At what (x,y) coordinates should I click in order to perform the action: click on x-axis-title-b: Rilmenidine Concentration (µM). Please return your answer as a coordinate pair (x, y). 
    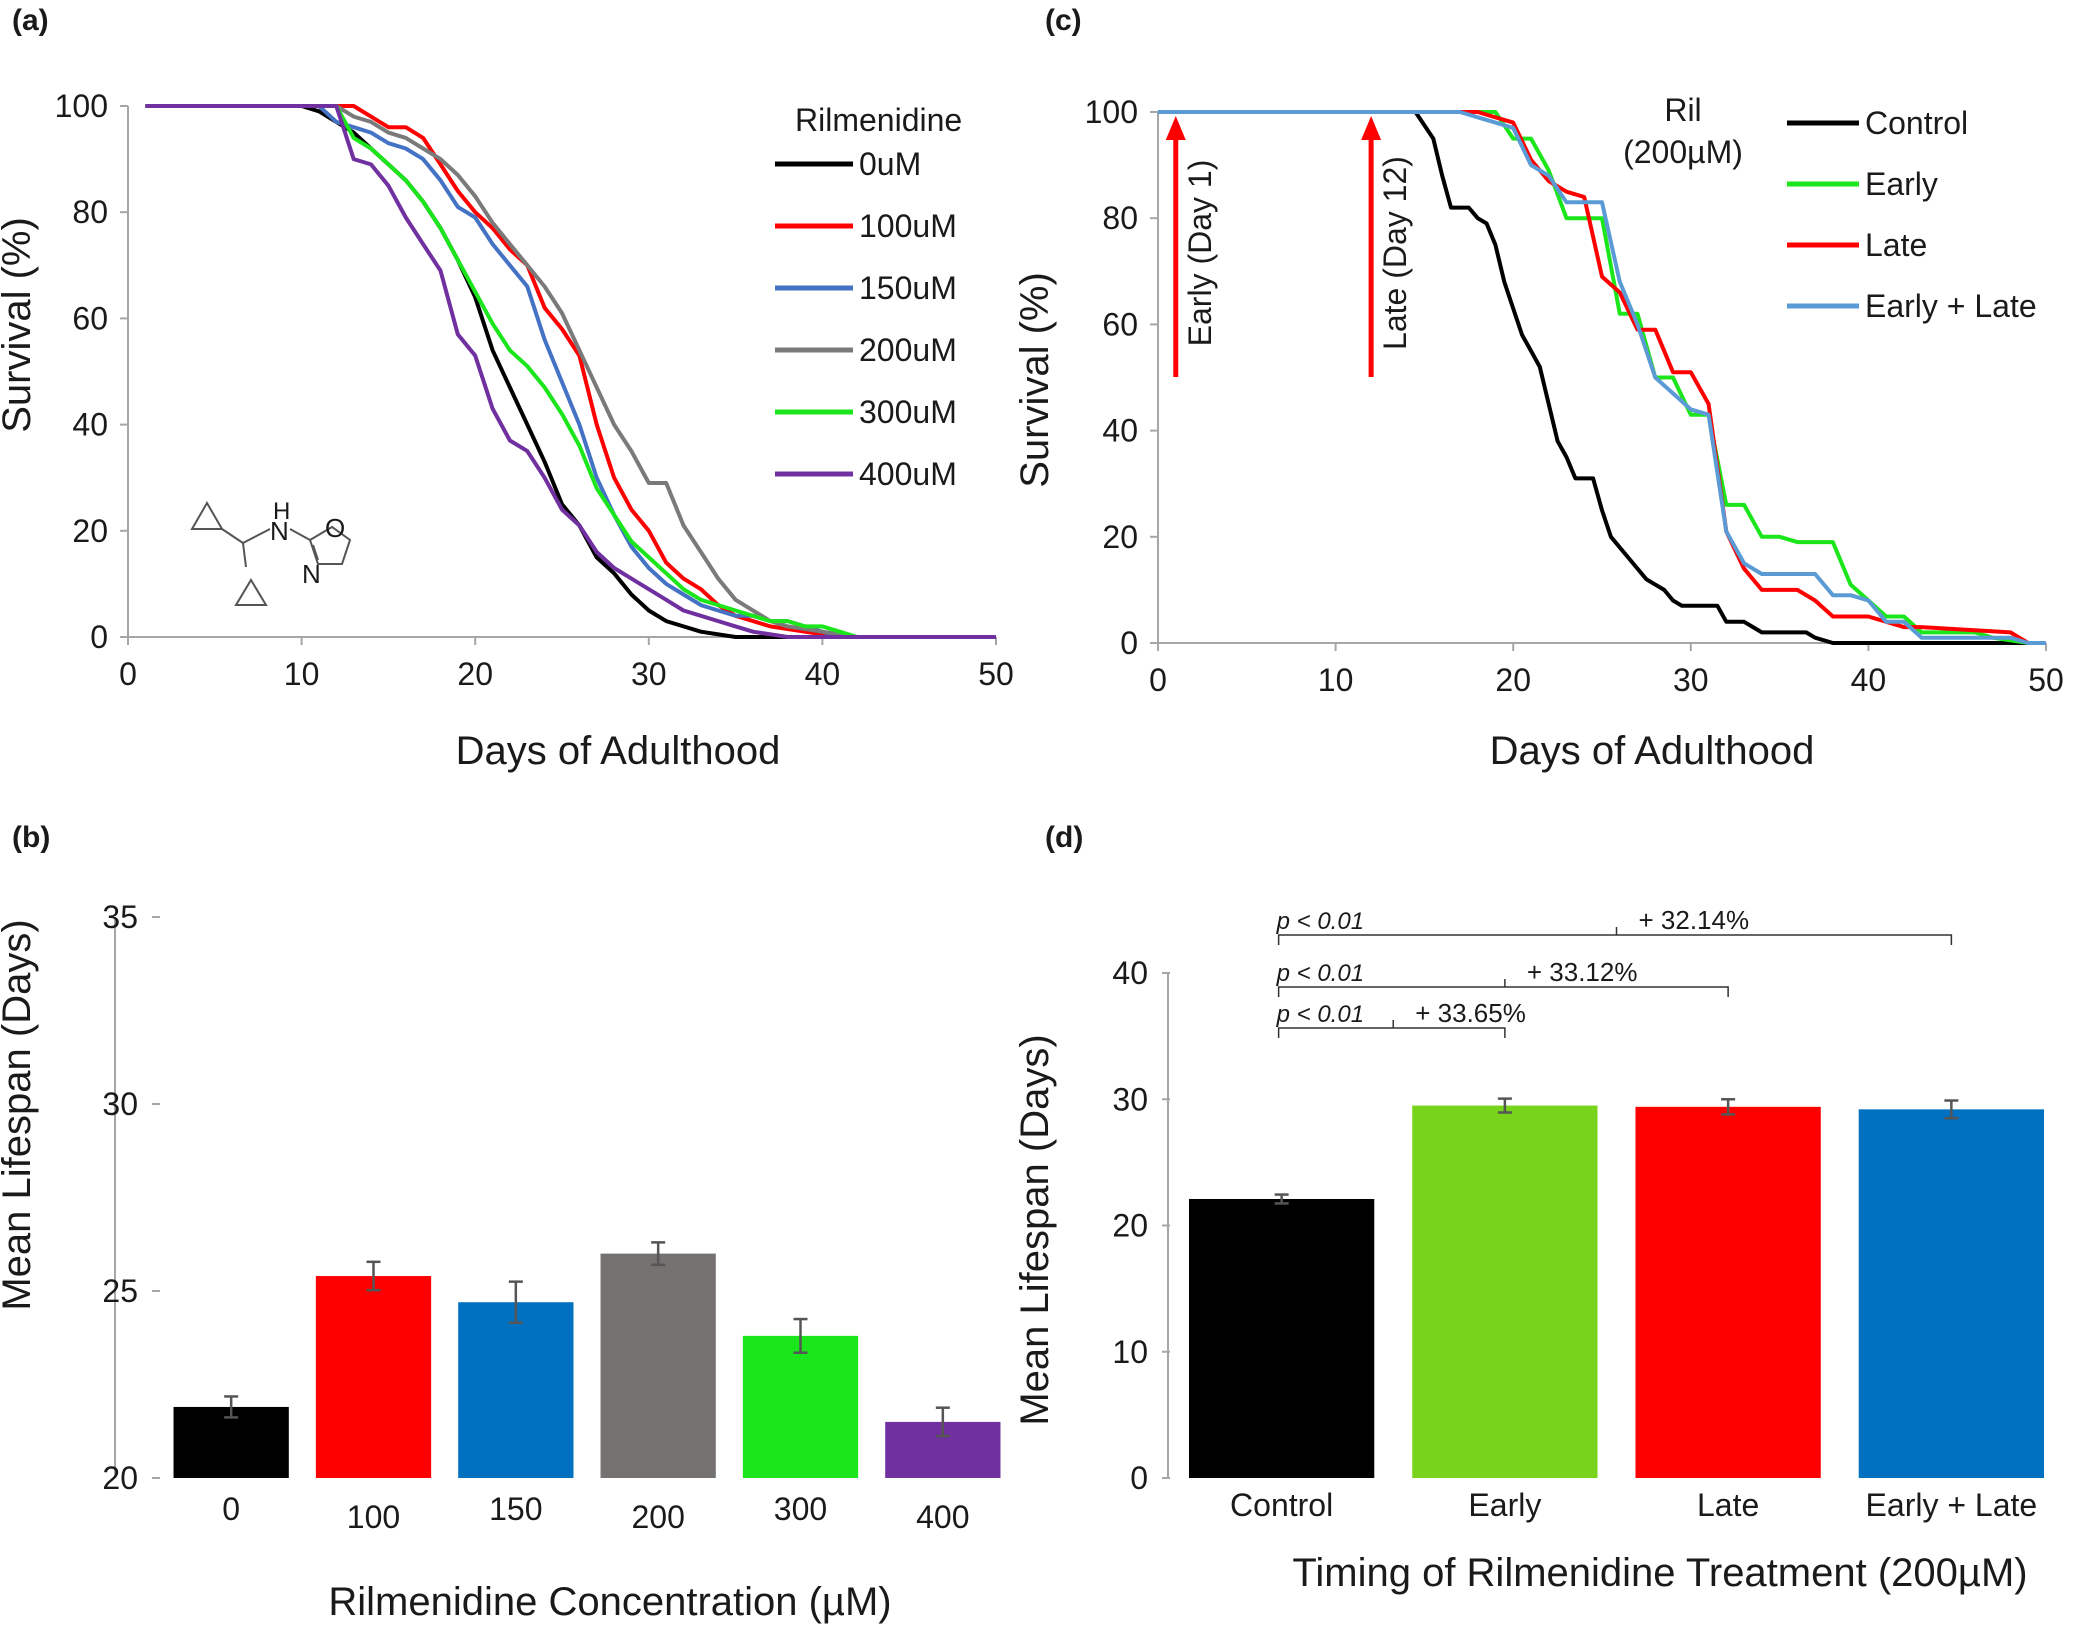
    Looking at the image, I should click on (609, 1602).